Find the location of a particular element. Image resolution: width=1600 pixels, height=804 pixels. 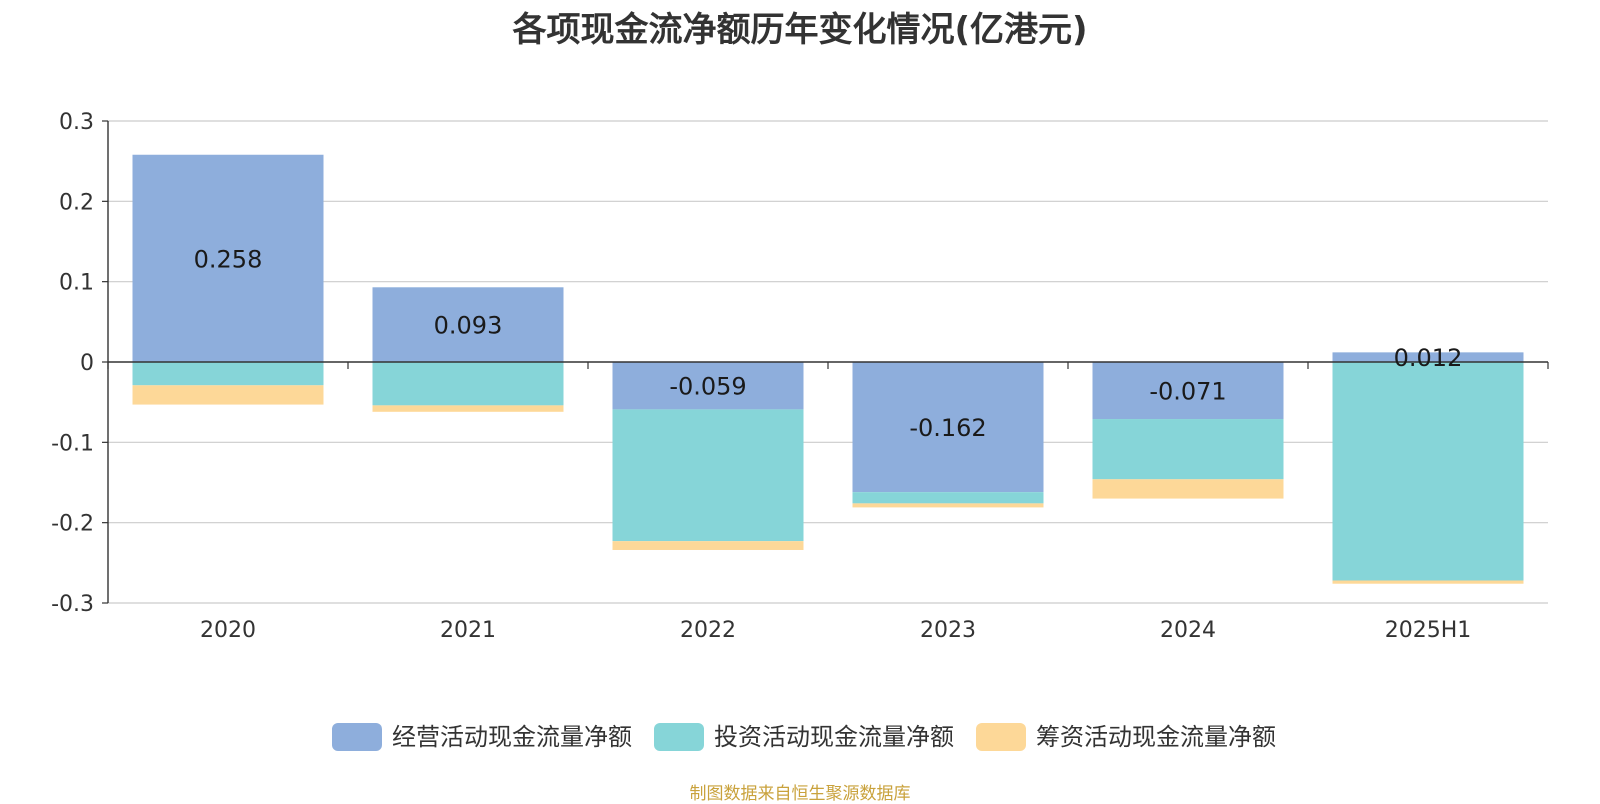

data-label: 0.258 is located at coordinates (228, 259).